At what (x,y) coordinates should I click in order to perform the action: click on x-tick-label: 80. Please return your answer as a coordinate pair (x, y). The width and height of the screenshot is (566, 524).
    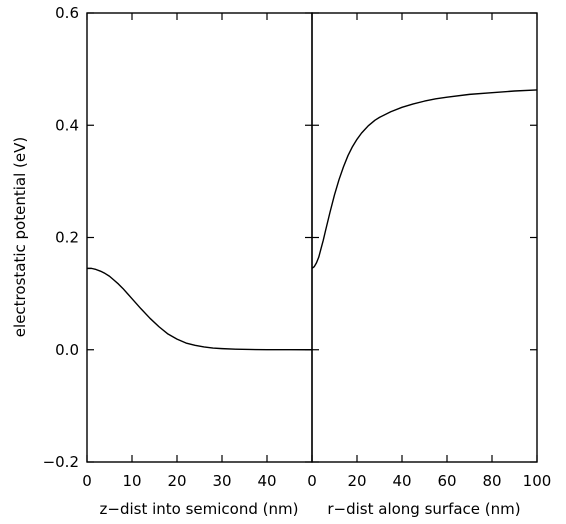
    Looking at the image, I should click on (491, 481).